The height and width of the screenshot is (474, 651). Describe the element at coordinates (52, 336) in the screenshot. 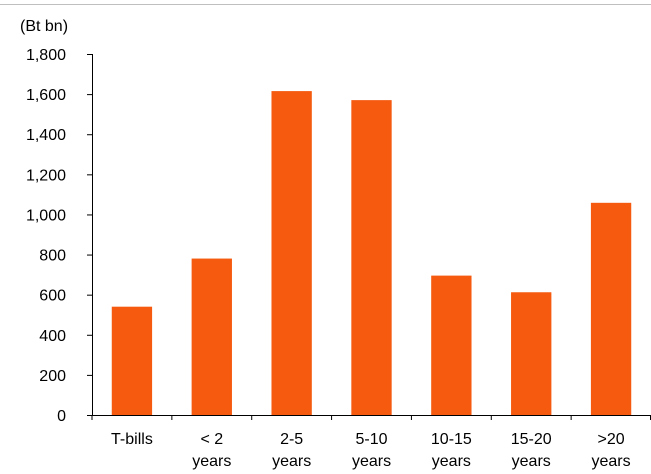

I see `y-tick-label: 400` at that location.